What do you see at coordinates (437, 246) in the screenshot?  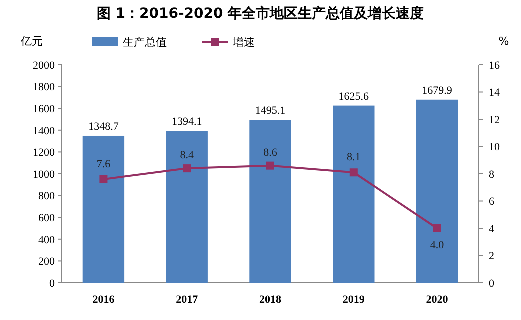 I see `data-label: 4.0` at bounding box center [437, 246].